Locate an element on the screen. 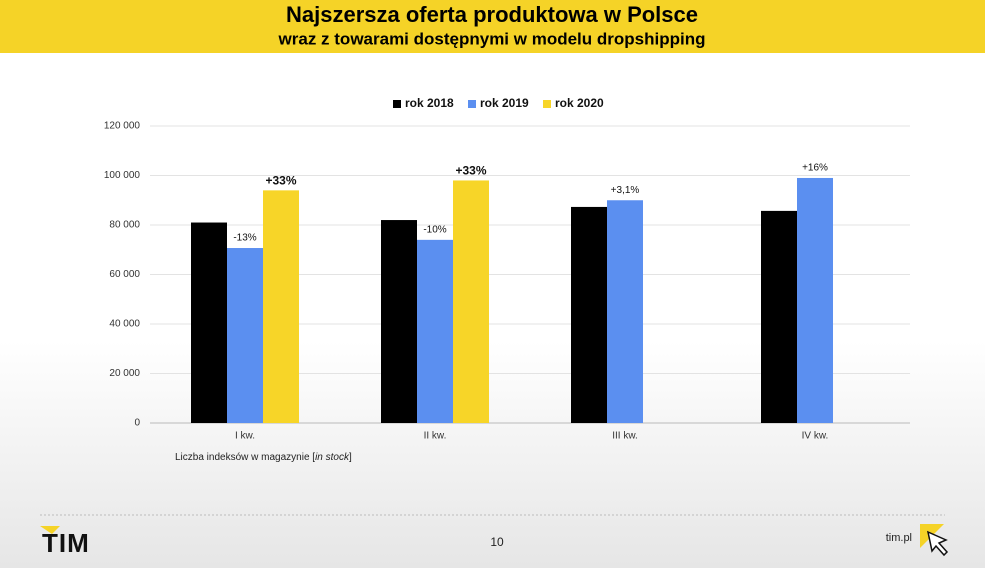 This screenshot has width=985, height=568. y-tick-label: 80 000 is located at coordinates (124, 225).